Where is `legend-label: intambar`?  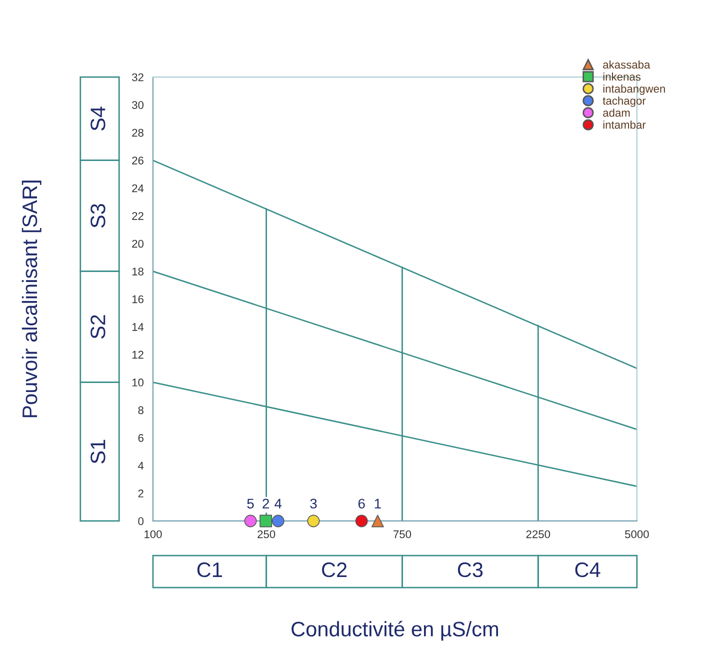 legend-label: intambar is located at coordinates (624, 124).